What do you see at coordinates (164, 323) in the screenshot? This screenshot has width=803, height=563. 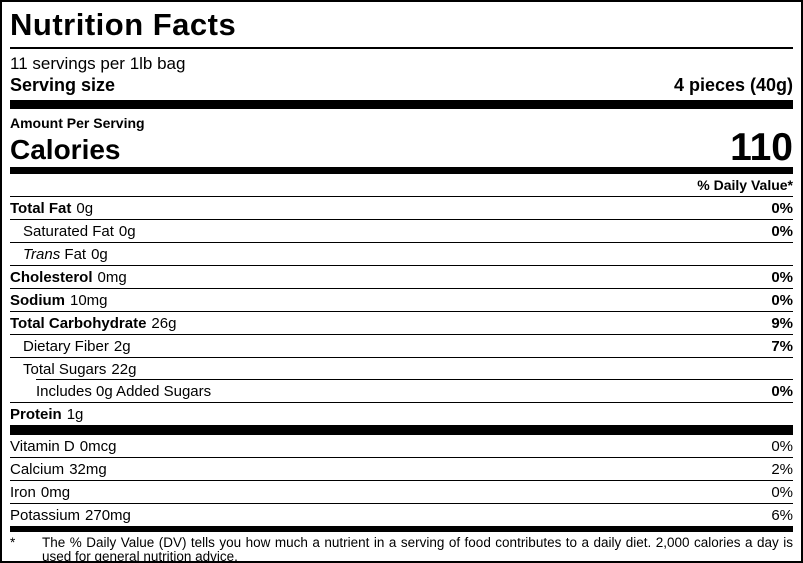 I see `nutrient-amount: 26g` at bounding box center [164, 323].